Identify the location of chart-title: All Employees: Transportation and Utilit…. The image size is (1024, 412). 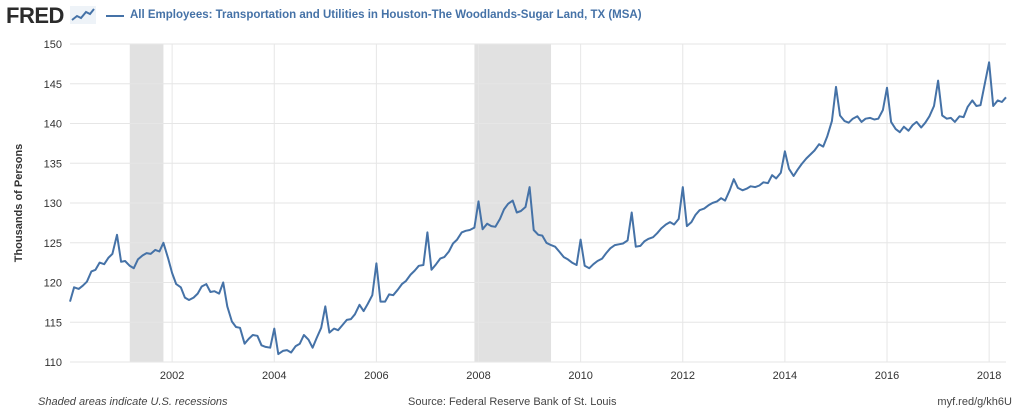
(386, 15).